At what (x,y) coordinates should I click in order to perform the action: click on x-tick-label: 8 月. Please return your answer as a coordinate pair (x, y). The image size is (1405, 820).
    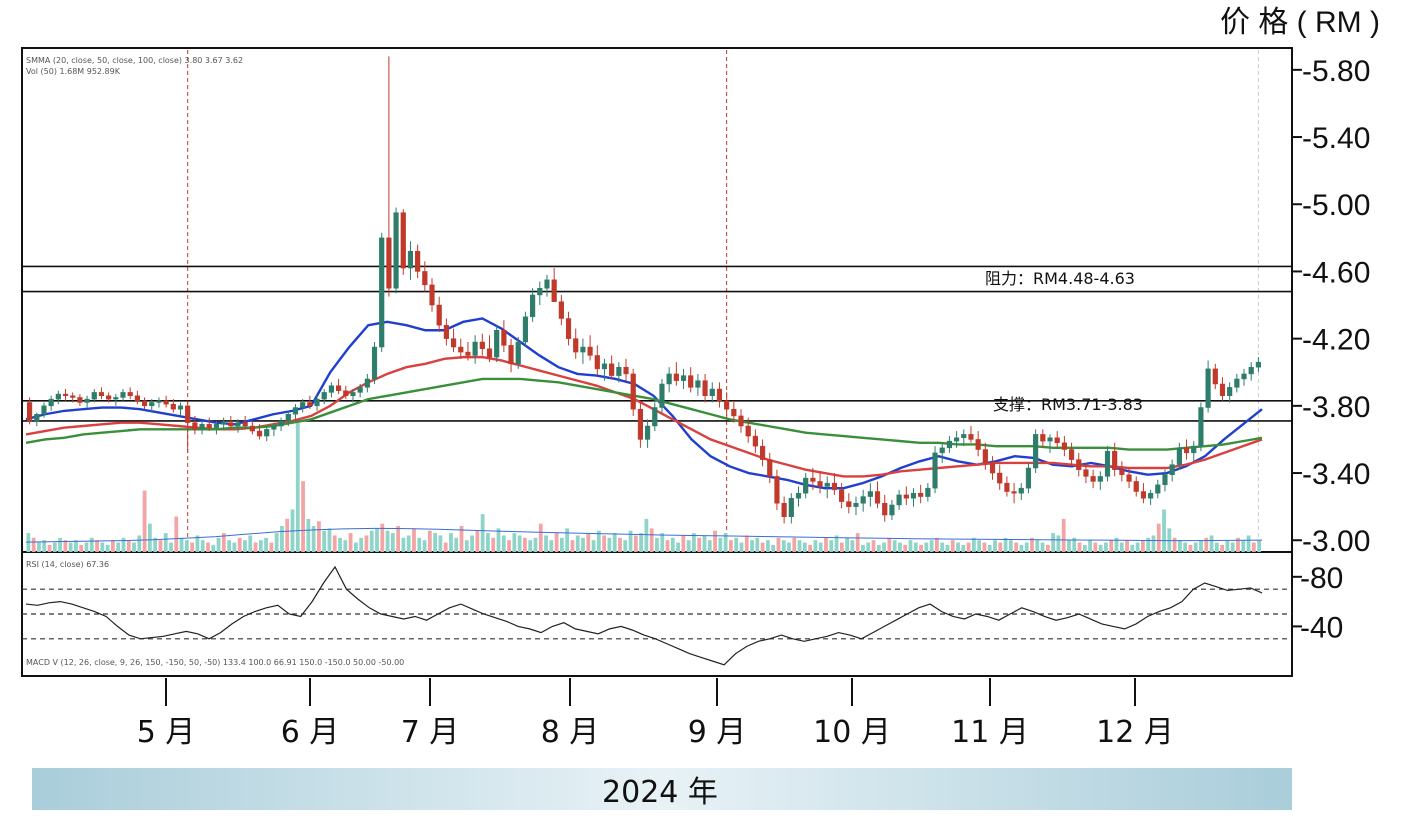
    Looking at the image, I should click on (570, 732).